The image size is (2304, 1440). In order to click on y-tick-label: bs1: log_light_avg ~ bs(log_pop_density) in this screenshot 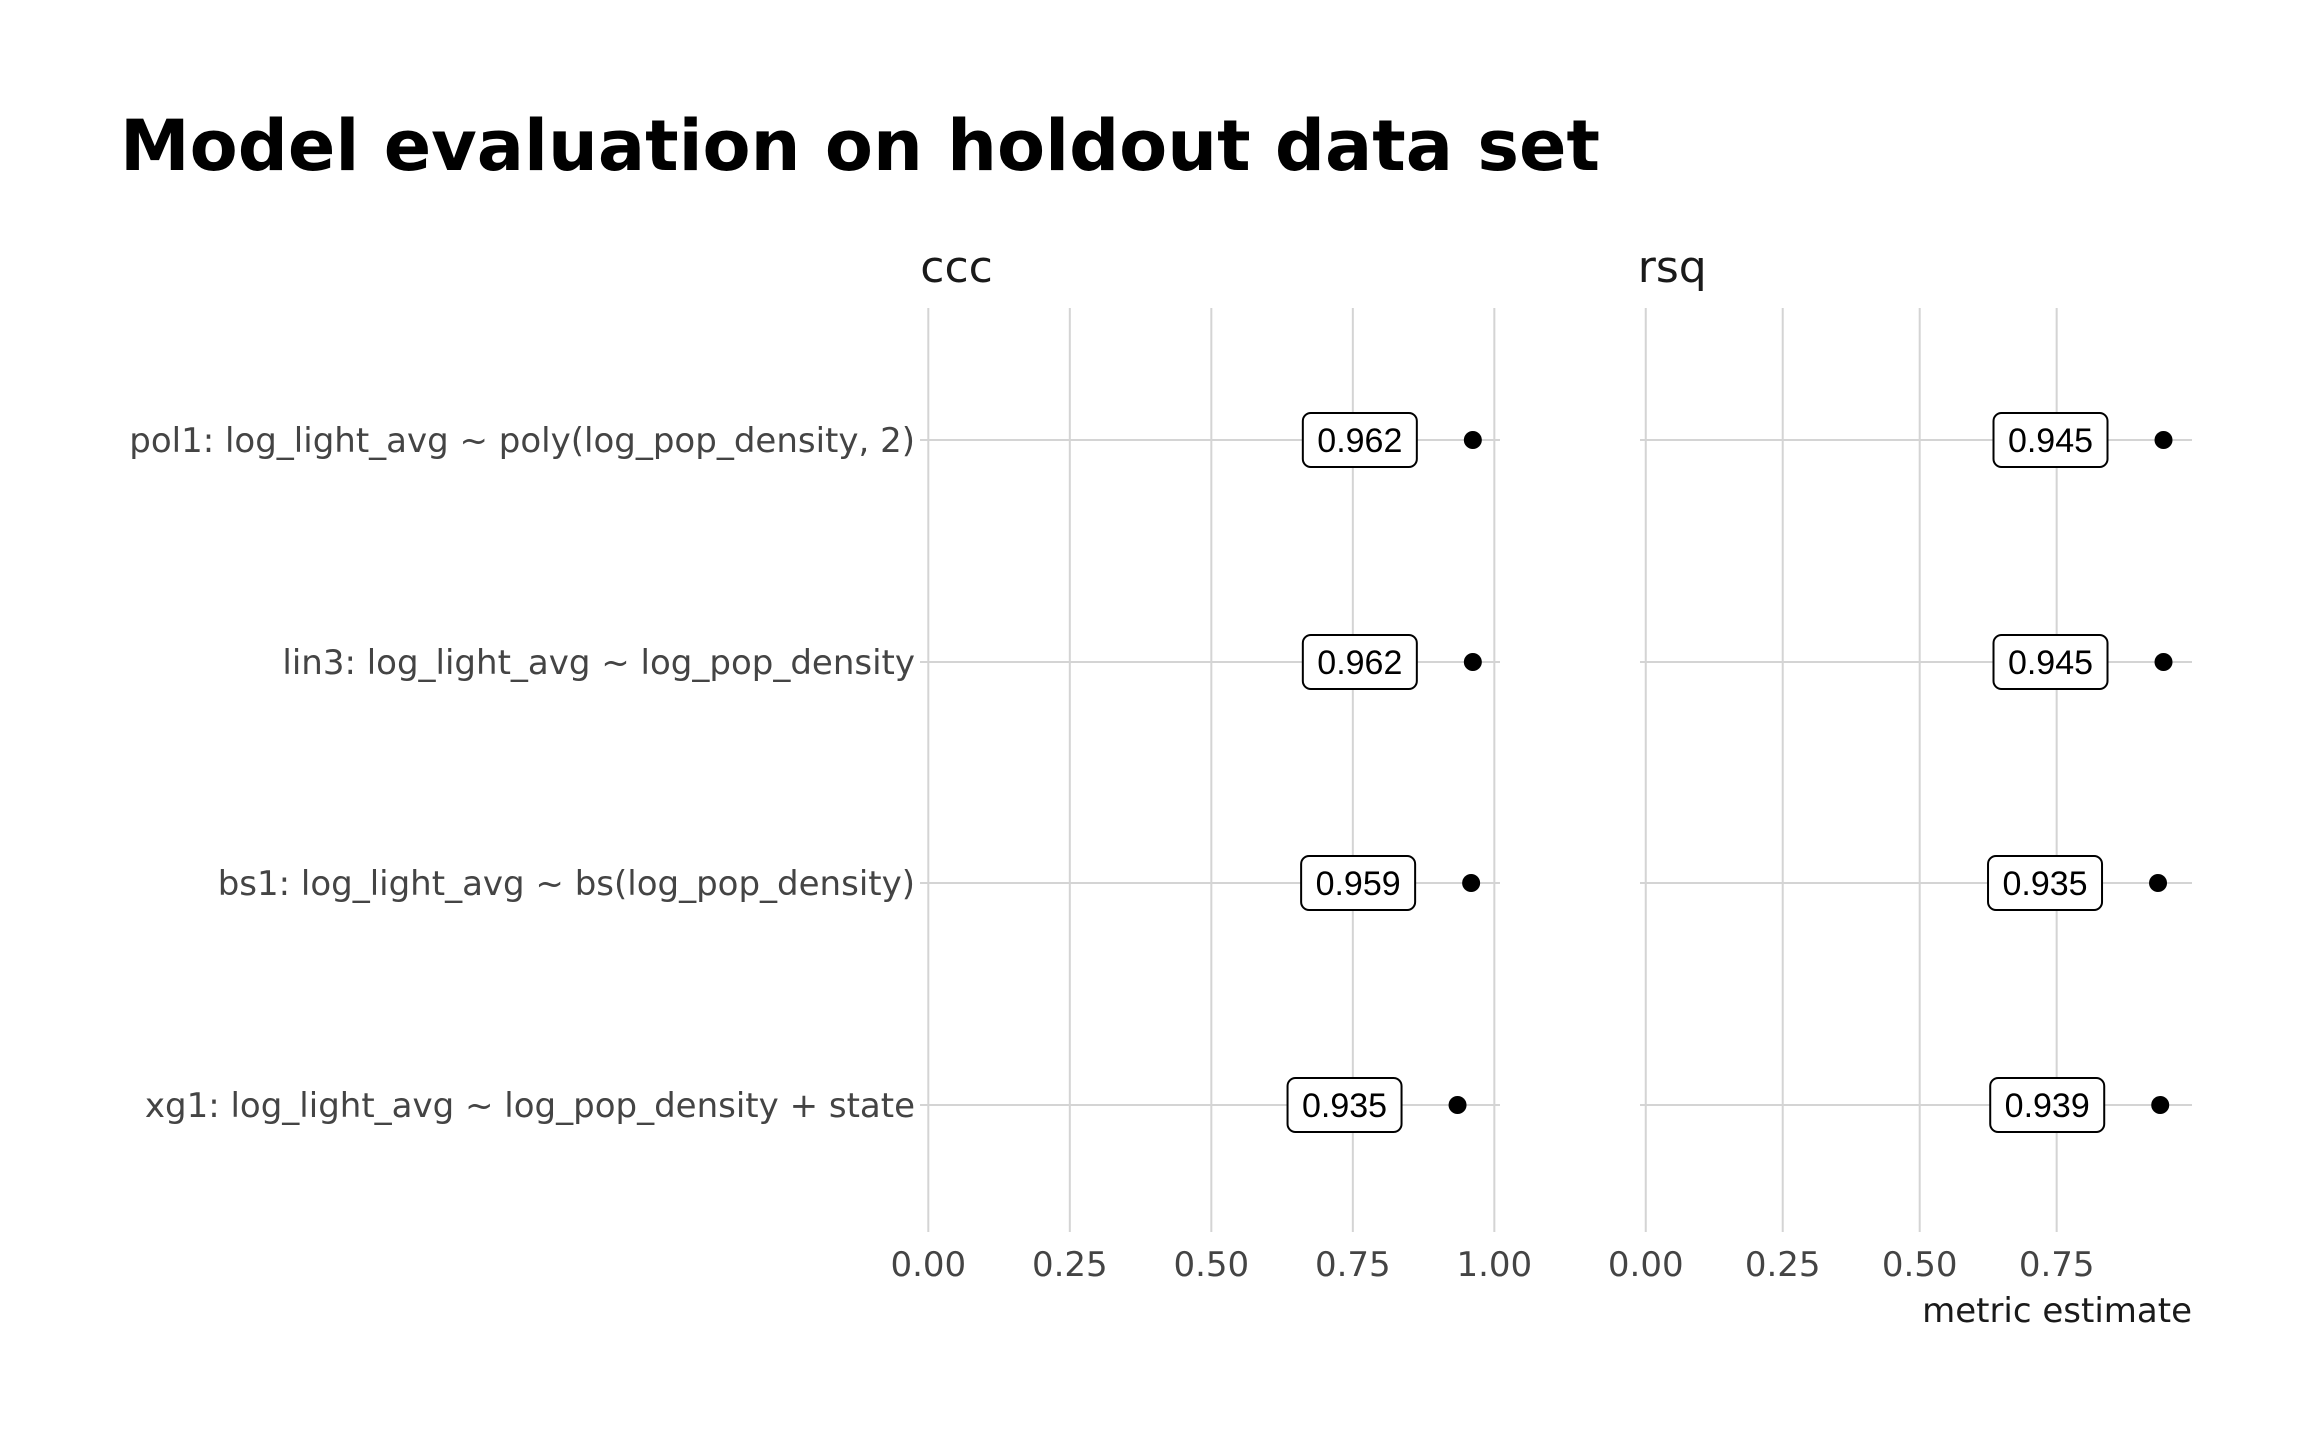, I will do `click(566, 884)`.